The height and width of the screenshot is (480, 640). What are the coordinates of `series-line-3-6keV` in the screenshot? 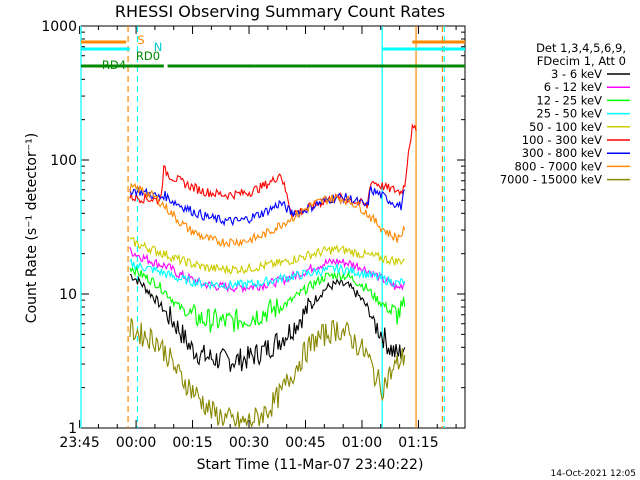 It's located at (267, 322).